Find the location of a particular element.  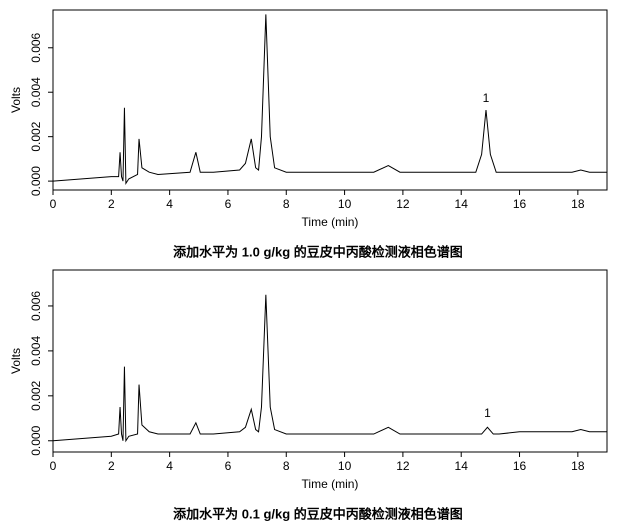

chart-caption: 添加水平为 1.0 g/kg 的豆皮中丙酸检测液相色谱图 is located at coordinates (318, 251).